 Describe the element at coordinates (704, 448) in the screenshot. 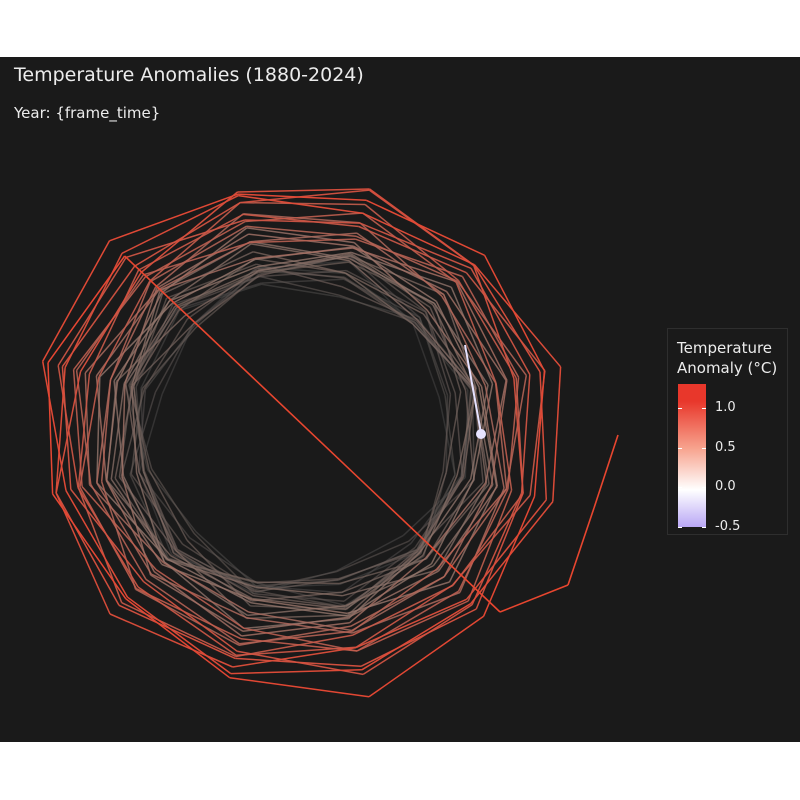

I see `legend-tick-right` at that location.